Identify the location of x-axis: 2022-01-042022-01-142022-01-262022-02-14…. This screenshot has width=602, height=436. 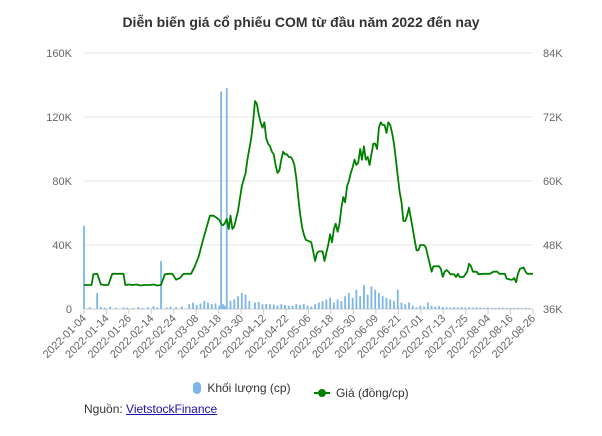
(289, 335).